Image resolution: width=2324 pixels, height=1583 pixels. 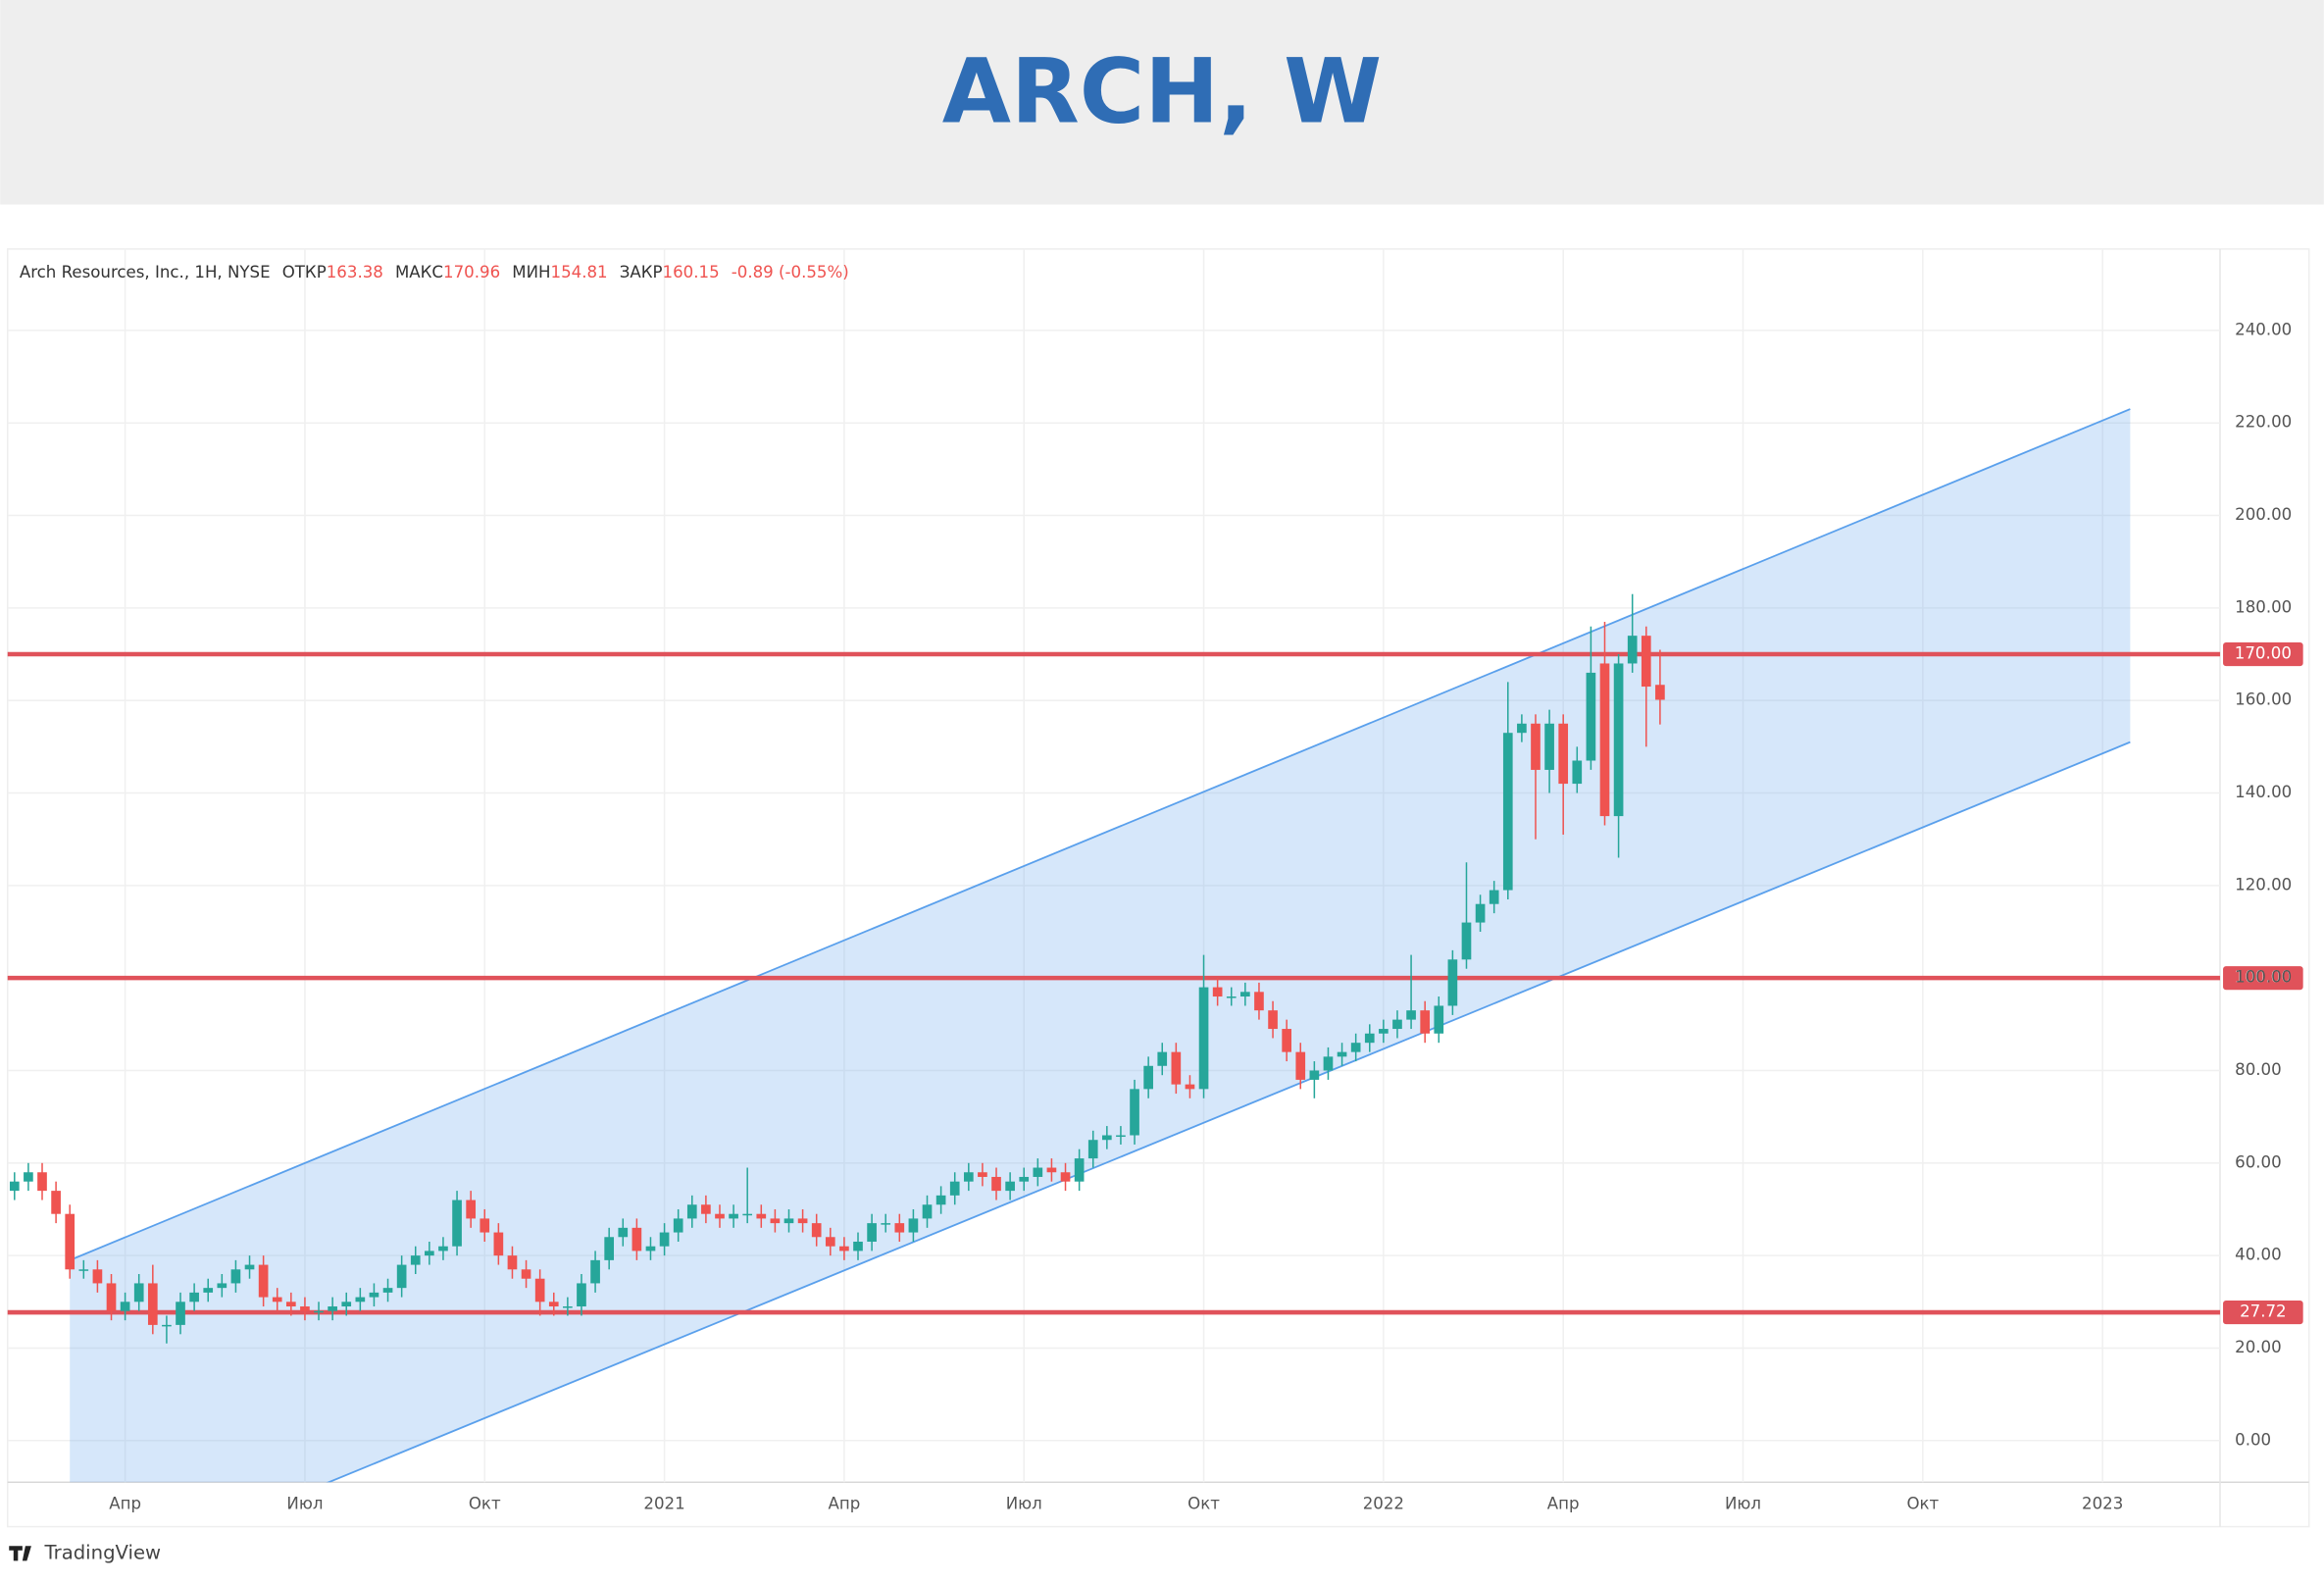 What do you see at coordinates (2264, 607) in the screenshot?
I see `y-tick-label: 180.00` at bounding box center [2264, 607].